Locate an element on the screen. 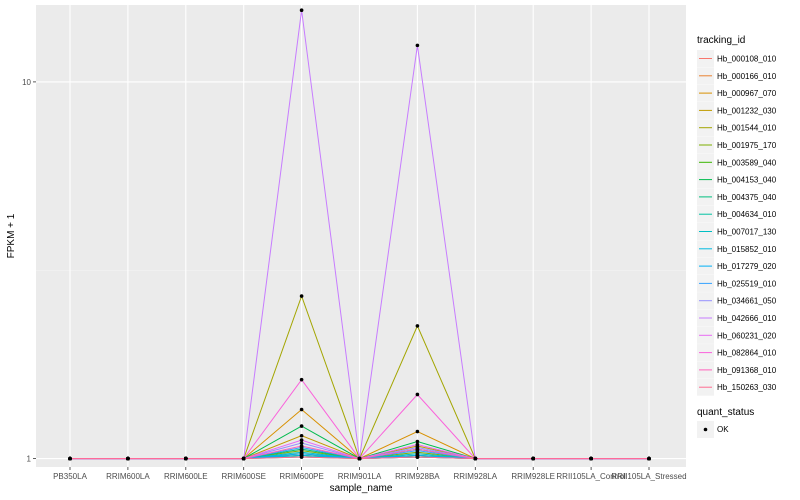  legend-label: Hb_082864_010 is located at coordinates (747, 353).